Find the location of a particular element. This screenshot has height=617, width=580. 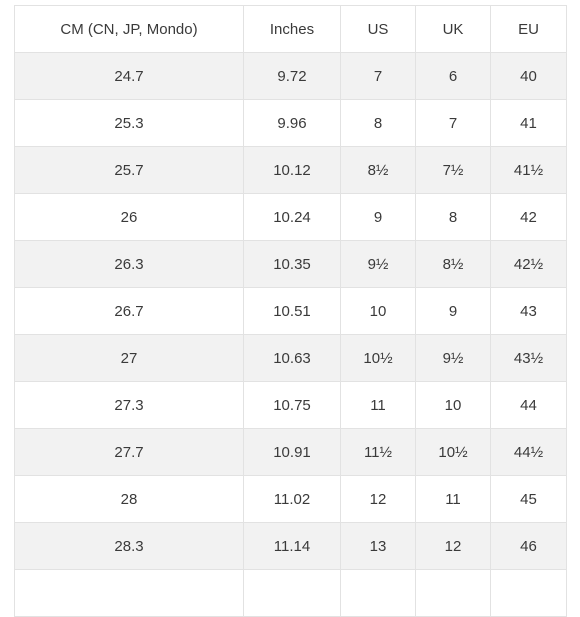

cell-eu: 44½ is located at coordinates (528, 452).